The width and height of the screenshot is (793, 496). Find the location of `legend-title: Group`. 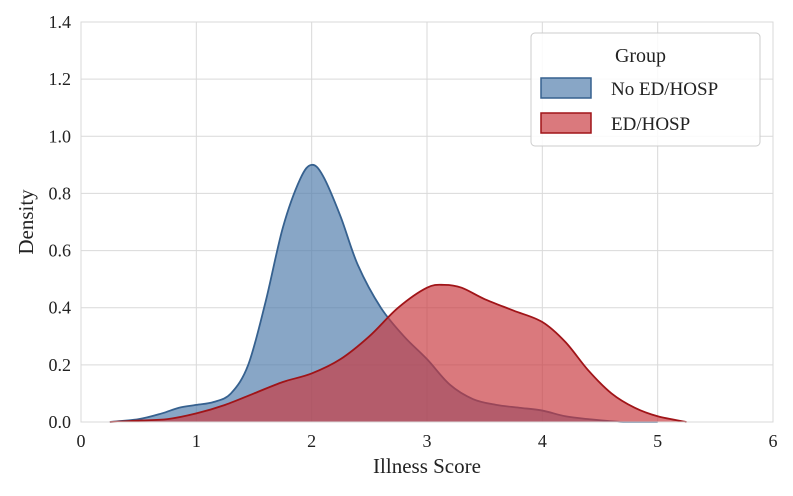

legend-title: Group is located at coordinates (640, 56).